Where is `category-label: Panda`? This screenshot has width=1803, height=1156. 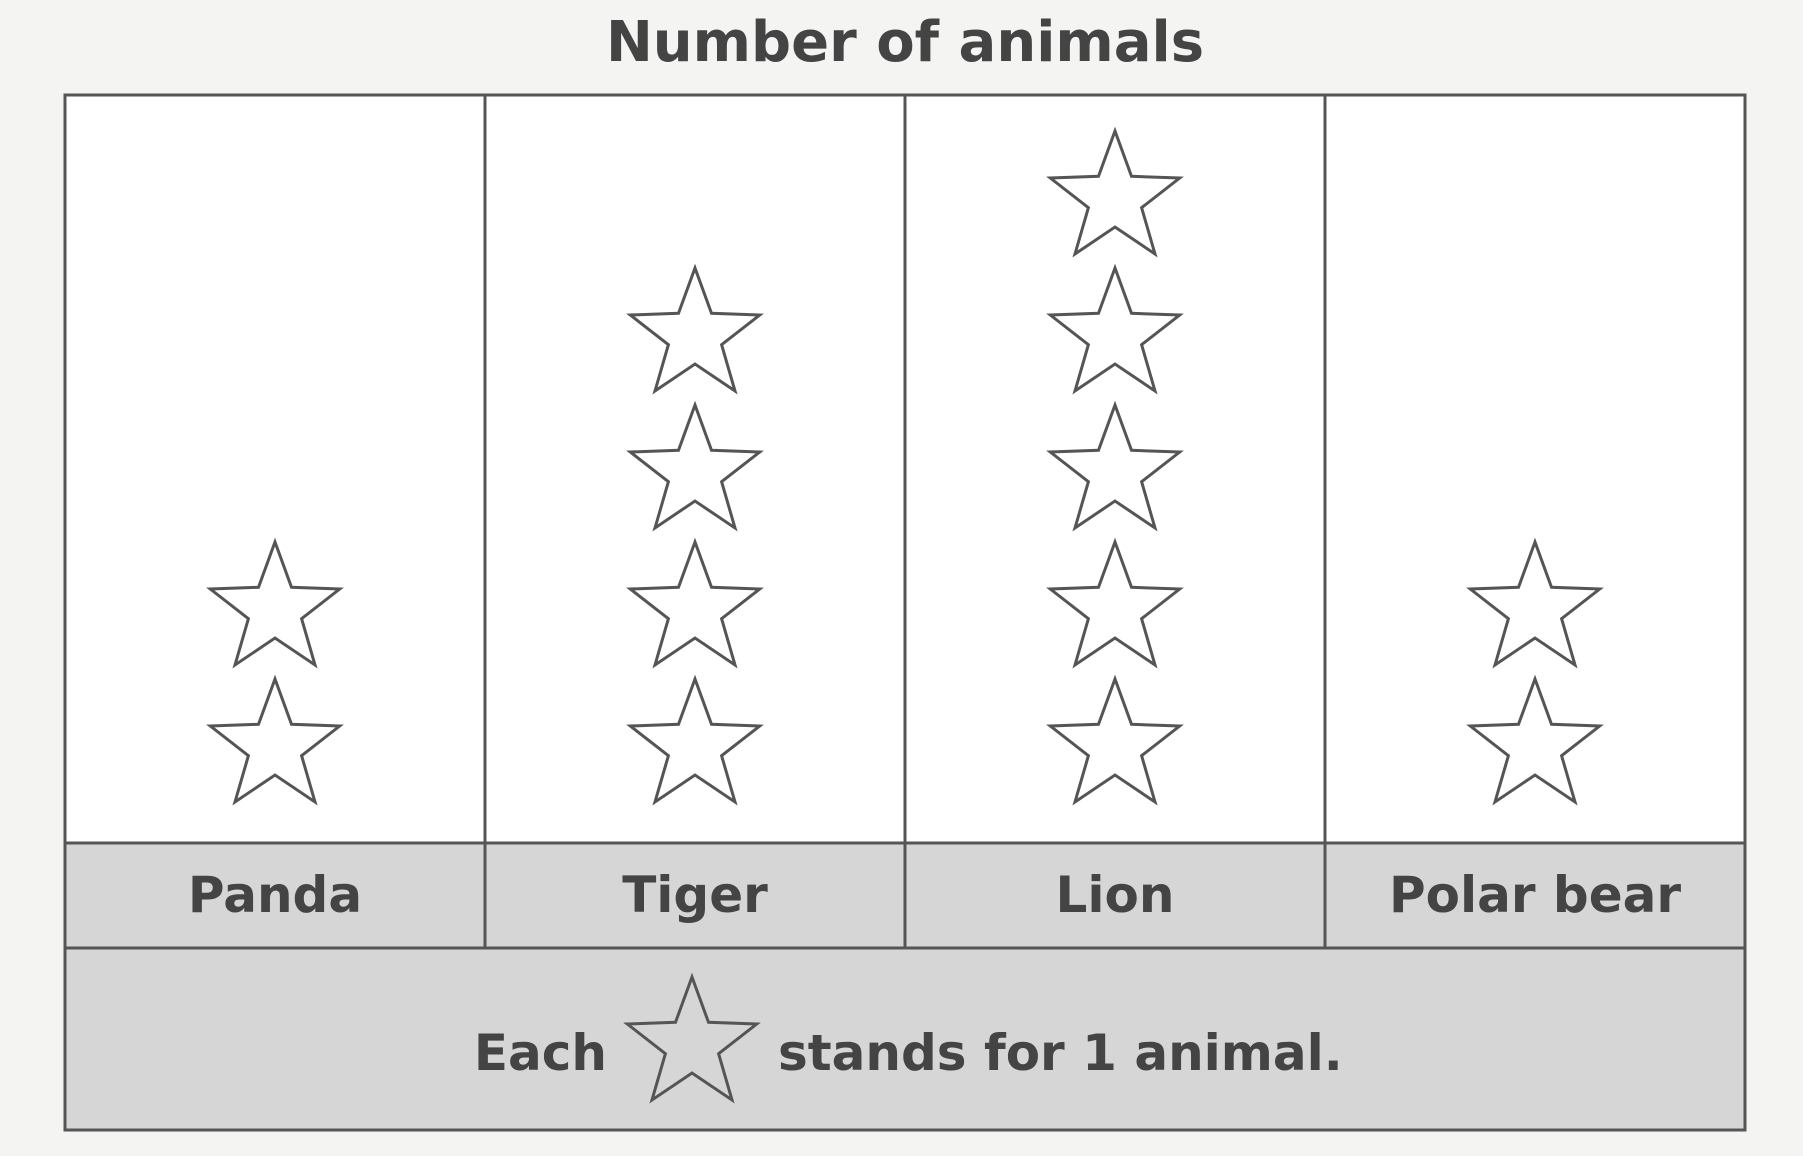 category-label: Panda is located at coordinates (275, 895).